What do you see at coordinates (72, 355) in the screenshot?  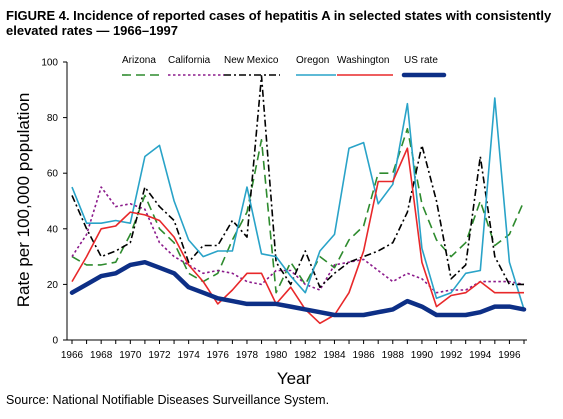 I see `x-tick-label: 1966` at bounding box center [72, 355].